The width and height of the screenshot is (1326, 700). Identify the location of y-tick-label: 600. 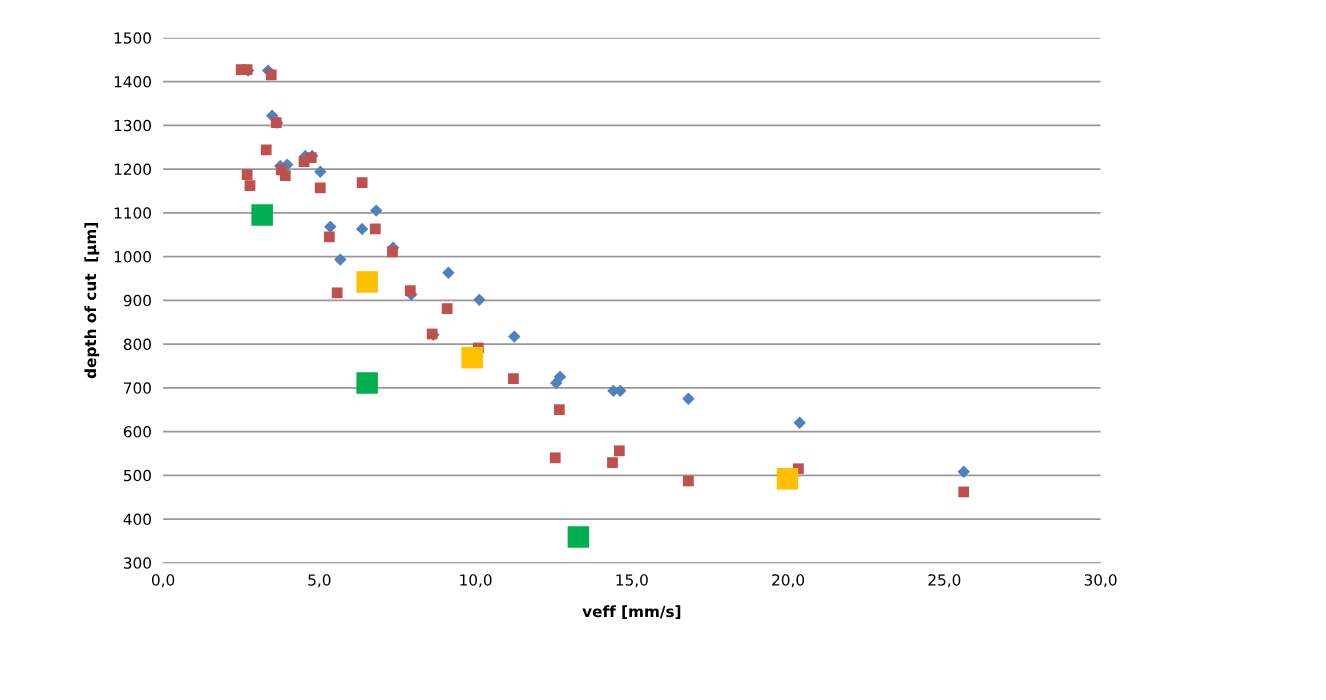
(137, 432).